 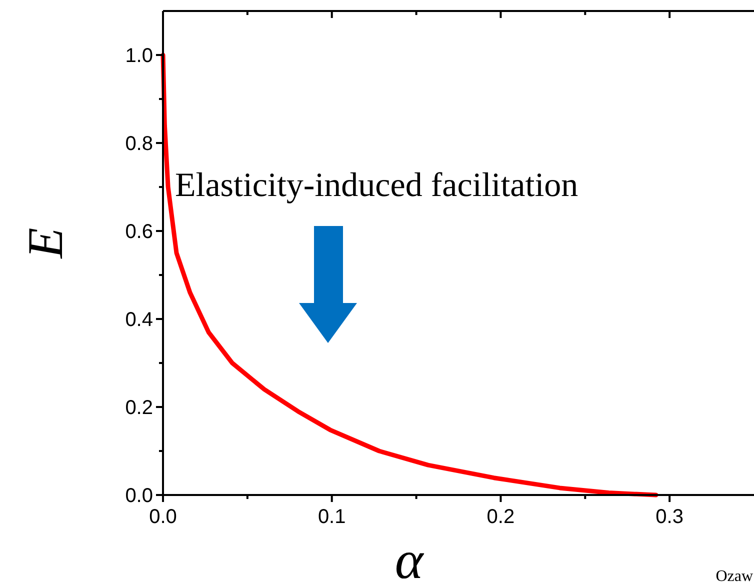 What do you see at coordinates (139, 144) in the screenshot?
I see `y-tick-label: 0.8` at bounding box center [139, 144].